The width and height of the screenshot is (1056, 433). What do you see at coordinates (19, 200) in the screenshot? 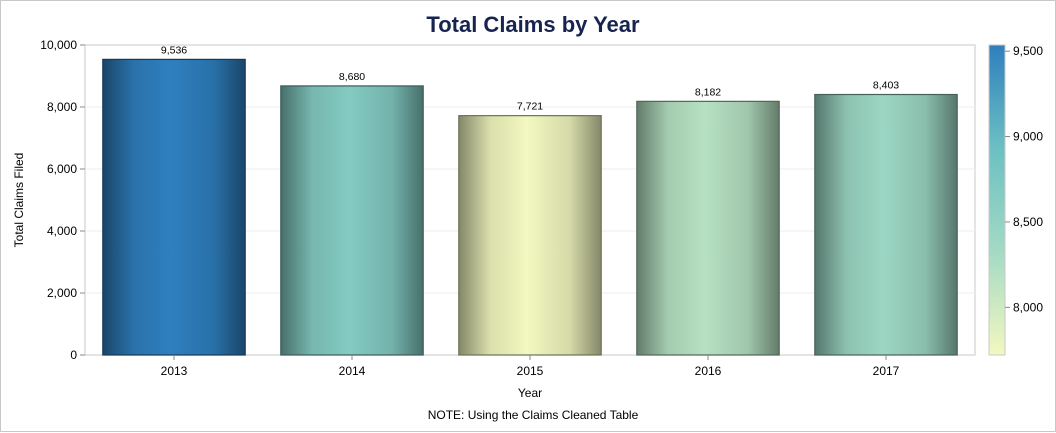
I see `y-axis-label: Total Claims Filed` at bounding box center [19, 200].